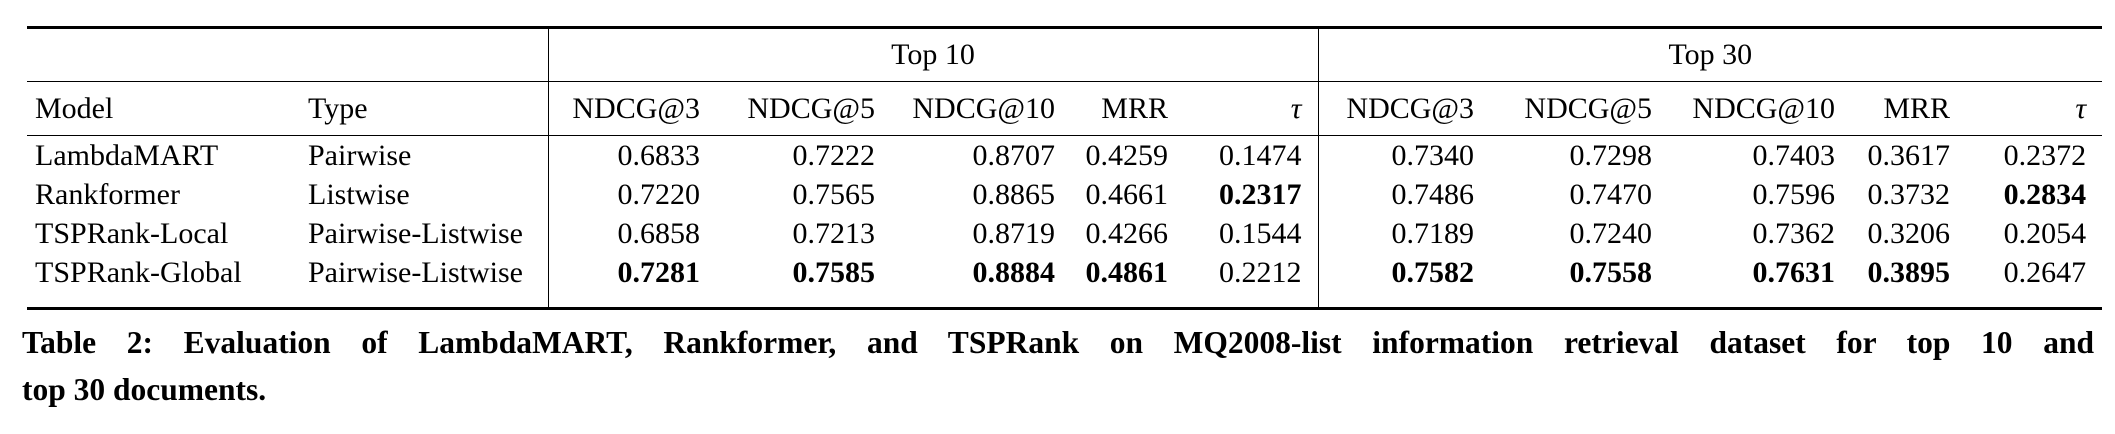  Describe the element at coordinates (163, 155) in the screenshot. I see `model-cell: LambdaMART` at that location.